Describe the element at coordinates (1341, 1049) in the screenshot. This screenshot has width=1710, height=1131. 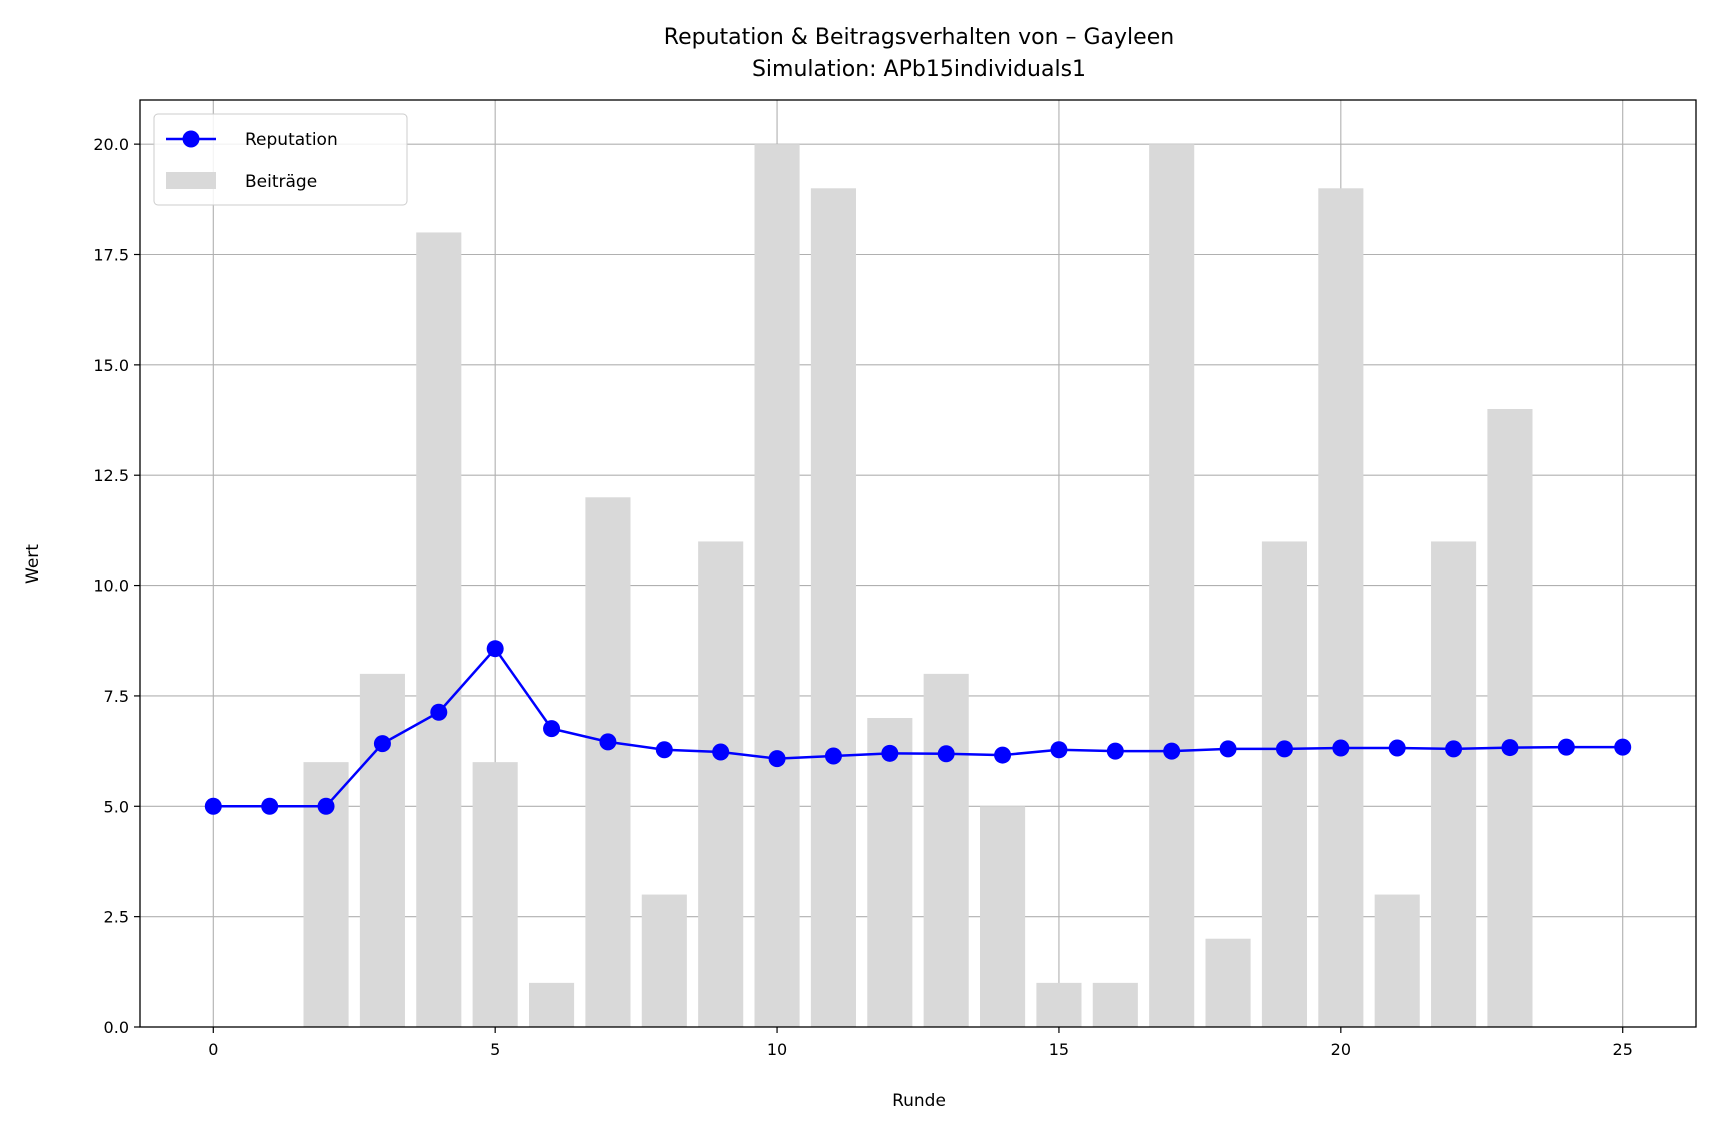
I see `x-tick-label: 20` at that location.